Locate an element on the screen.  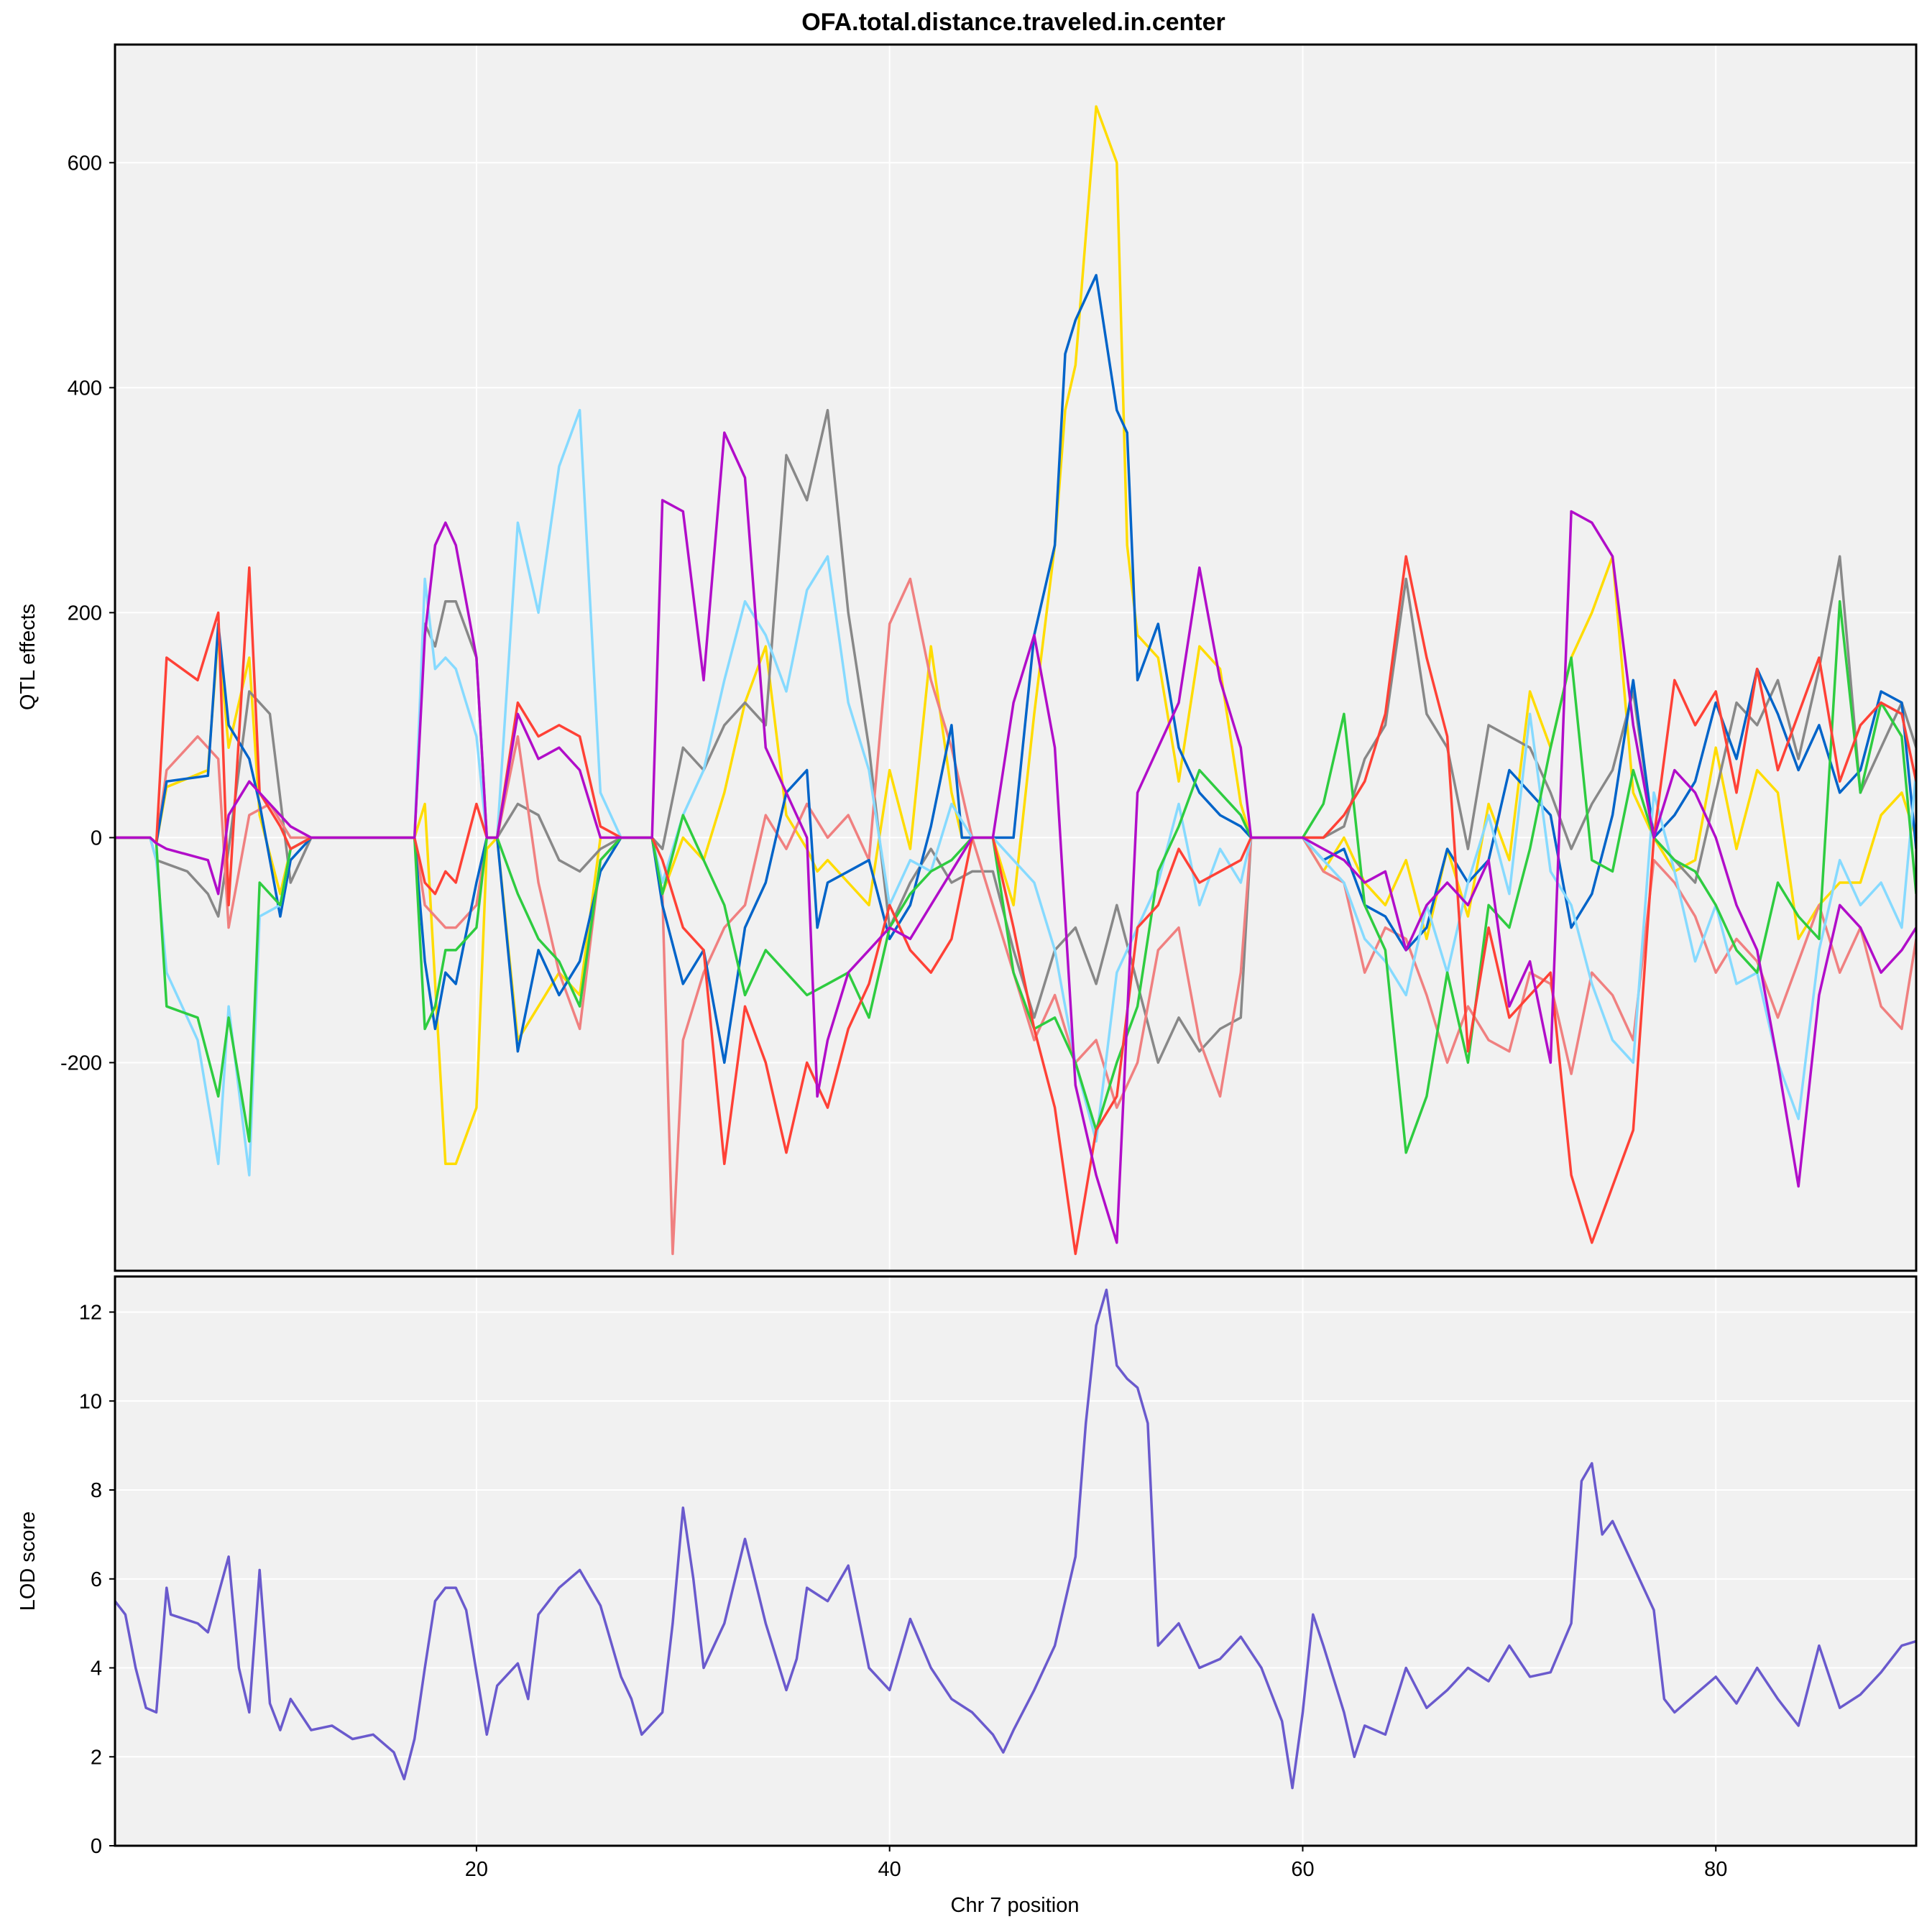
x-tick-label: 40 is located at coordinates (889, 1869).